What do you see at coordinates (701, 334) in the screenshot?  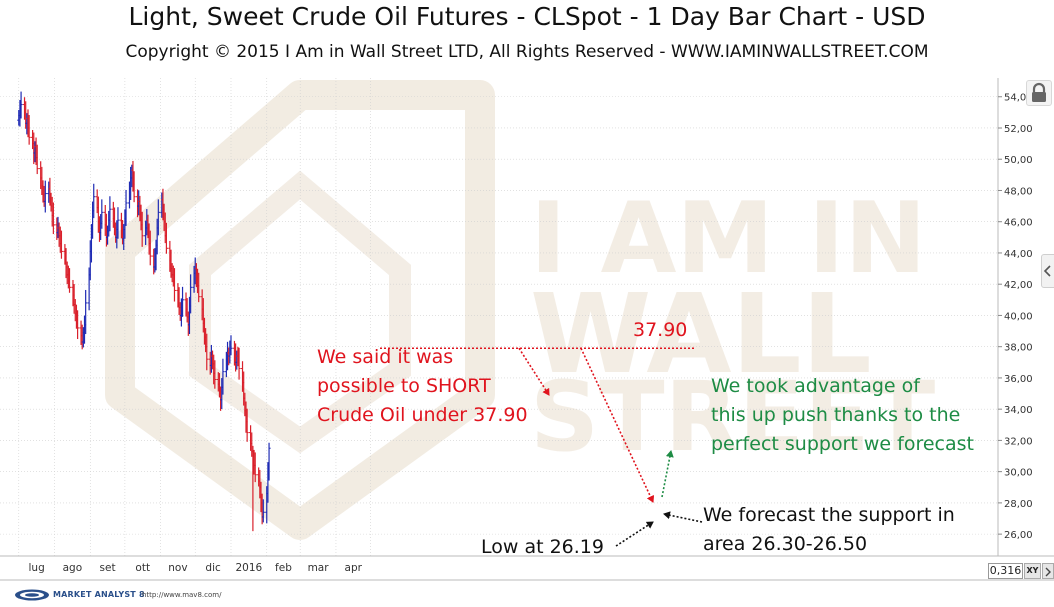 I see `watermark-text-line: WALL` at bounding box center [701, 334].